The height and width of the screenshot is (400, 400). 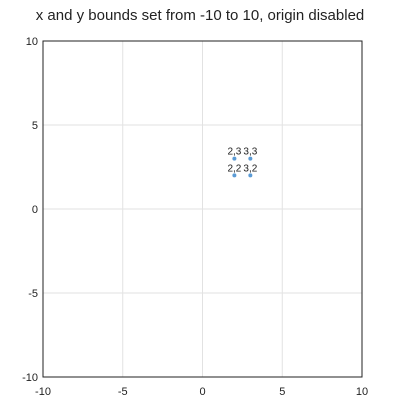 I want to click on y-tick-label: -10, so click(x=30, y=378).